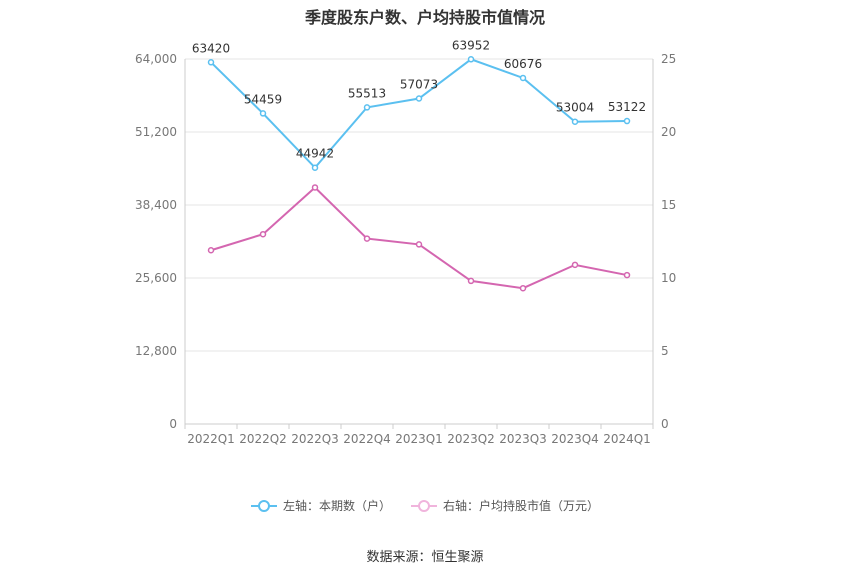  I want to click on legend: 左轴：本期数（户） 右轴：户均持股市值（万元）, so click(425, 505).